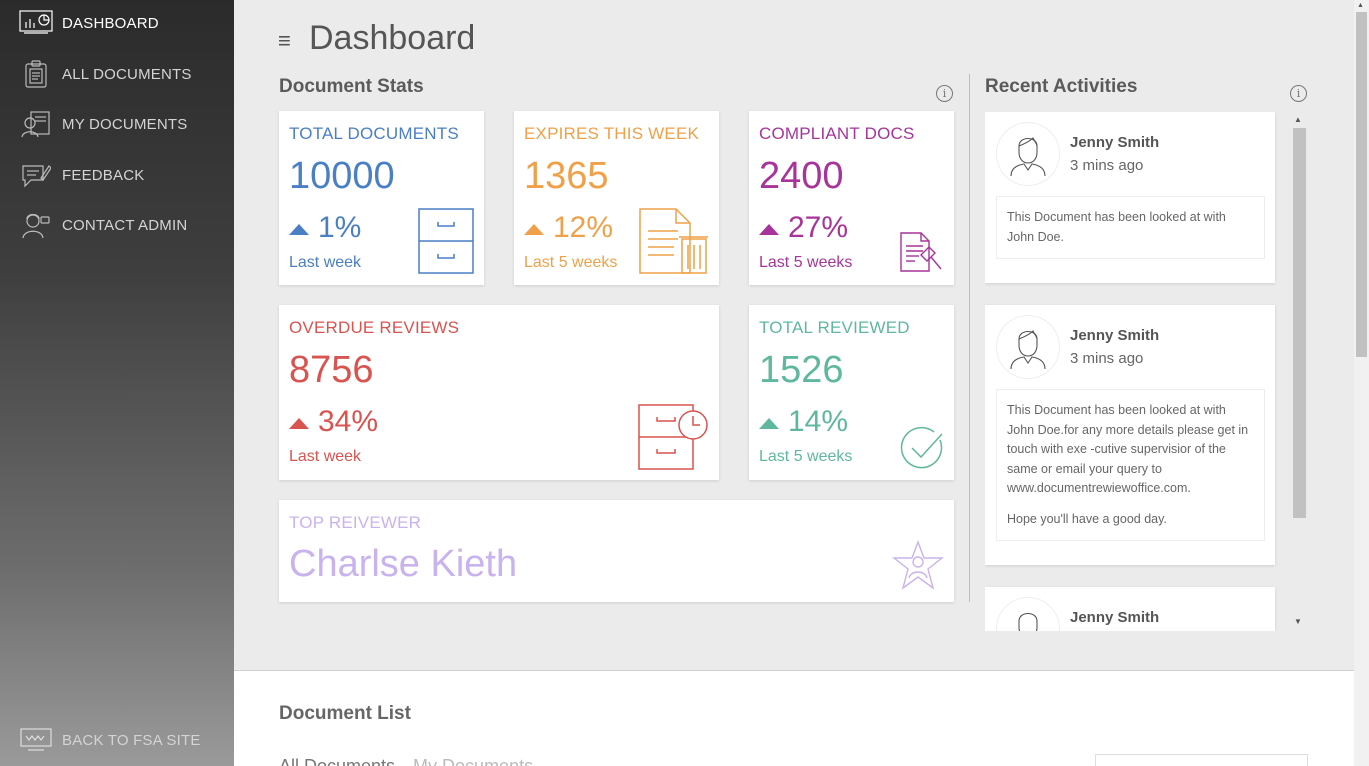 The width and height of the screenshot is (1369, 766). What do you see at coordinates (284, 40) in the screenshot?
I see `menu-icon: ≡` at bounding box center [284, 40].